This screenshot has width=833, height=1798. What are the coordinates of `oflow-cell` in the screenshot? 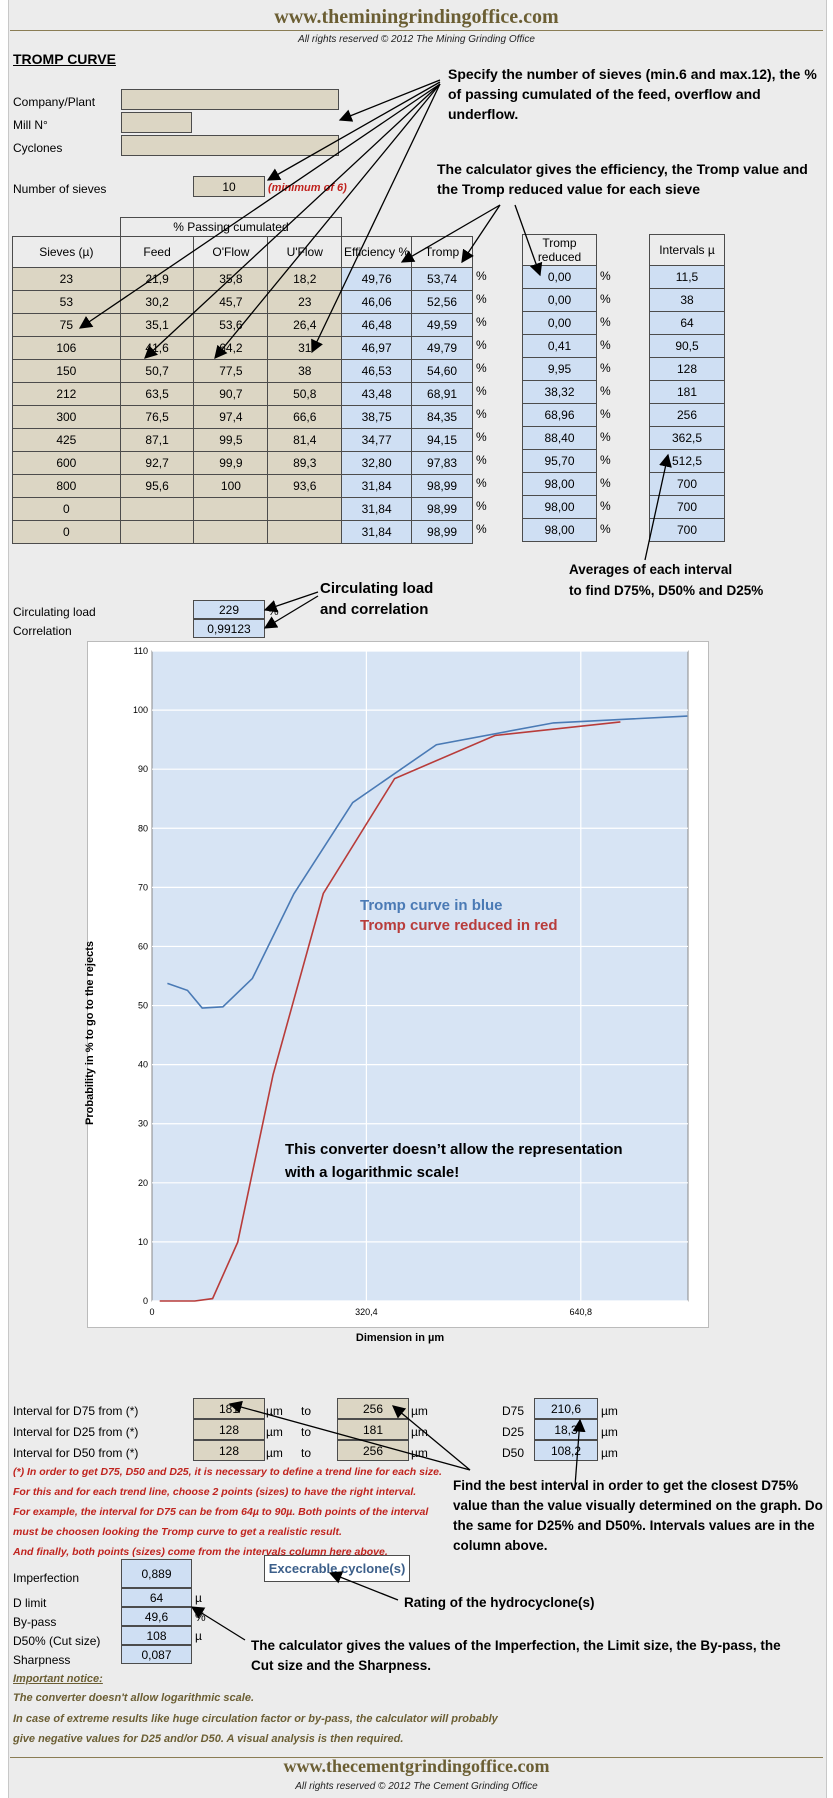 It's located at (231, 532).